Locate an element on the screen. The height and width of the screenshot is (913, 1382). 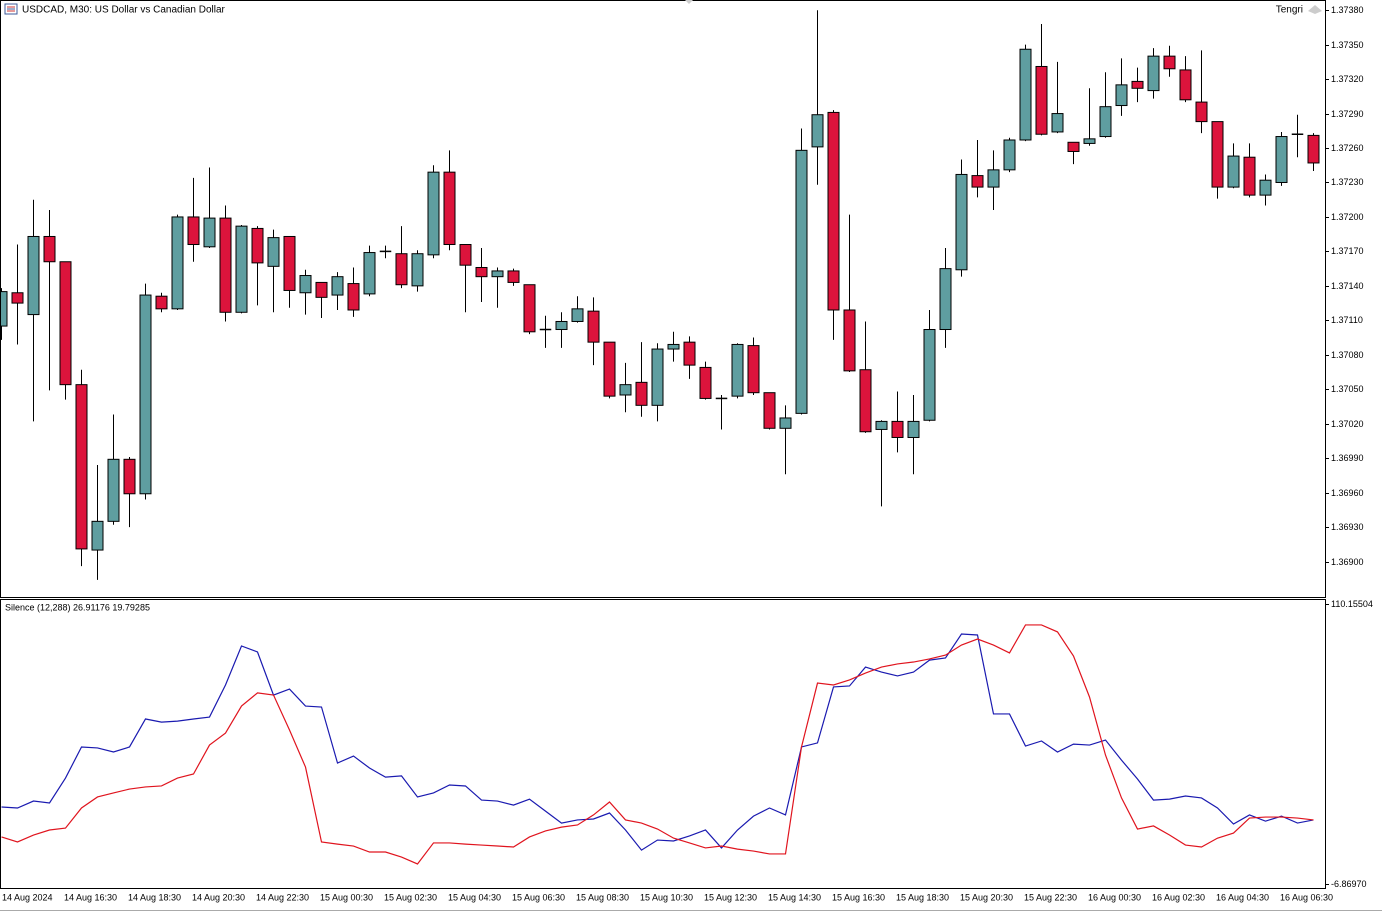
x-tick-label: 14 Aug 2024 is located at coordinates (27, 897).